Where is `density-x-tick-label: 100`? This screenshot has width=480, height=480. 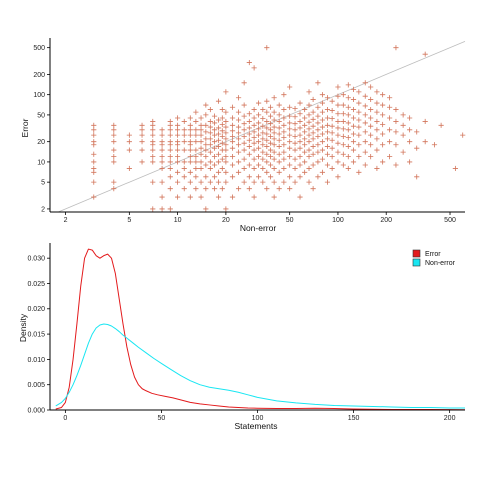
density-x-tick-label: 100 is located at coordinates (258, 418).